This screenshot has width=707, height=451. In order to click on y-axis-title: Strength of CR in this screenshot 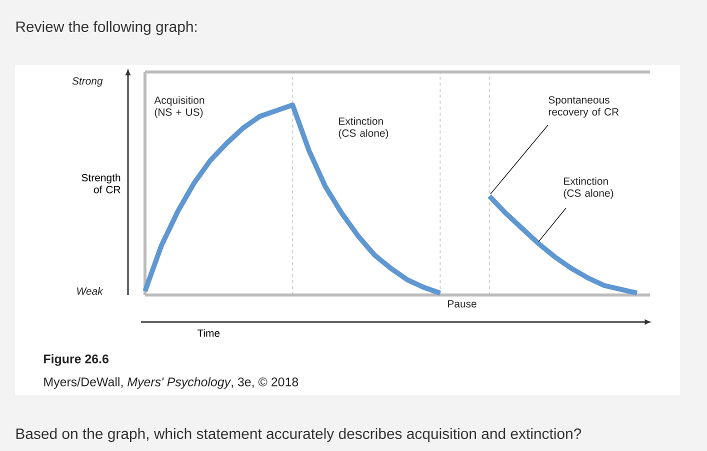, I will do `click(101, 184)`.